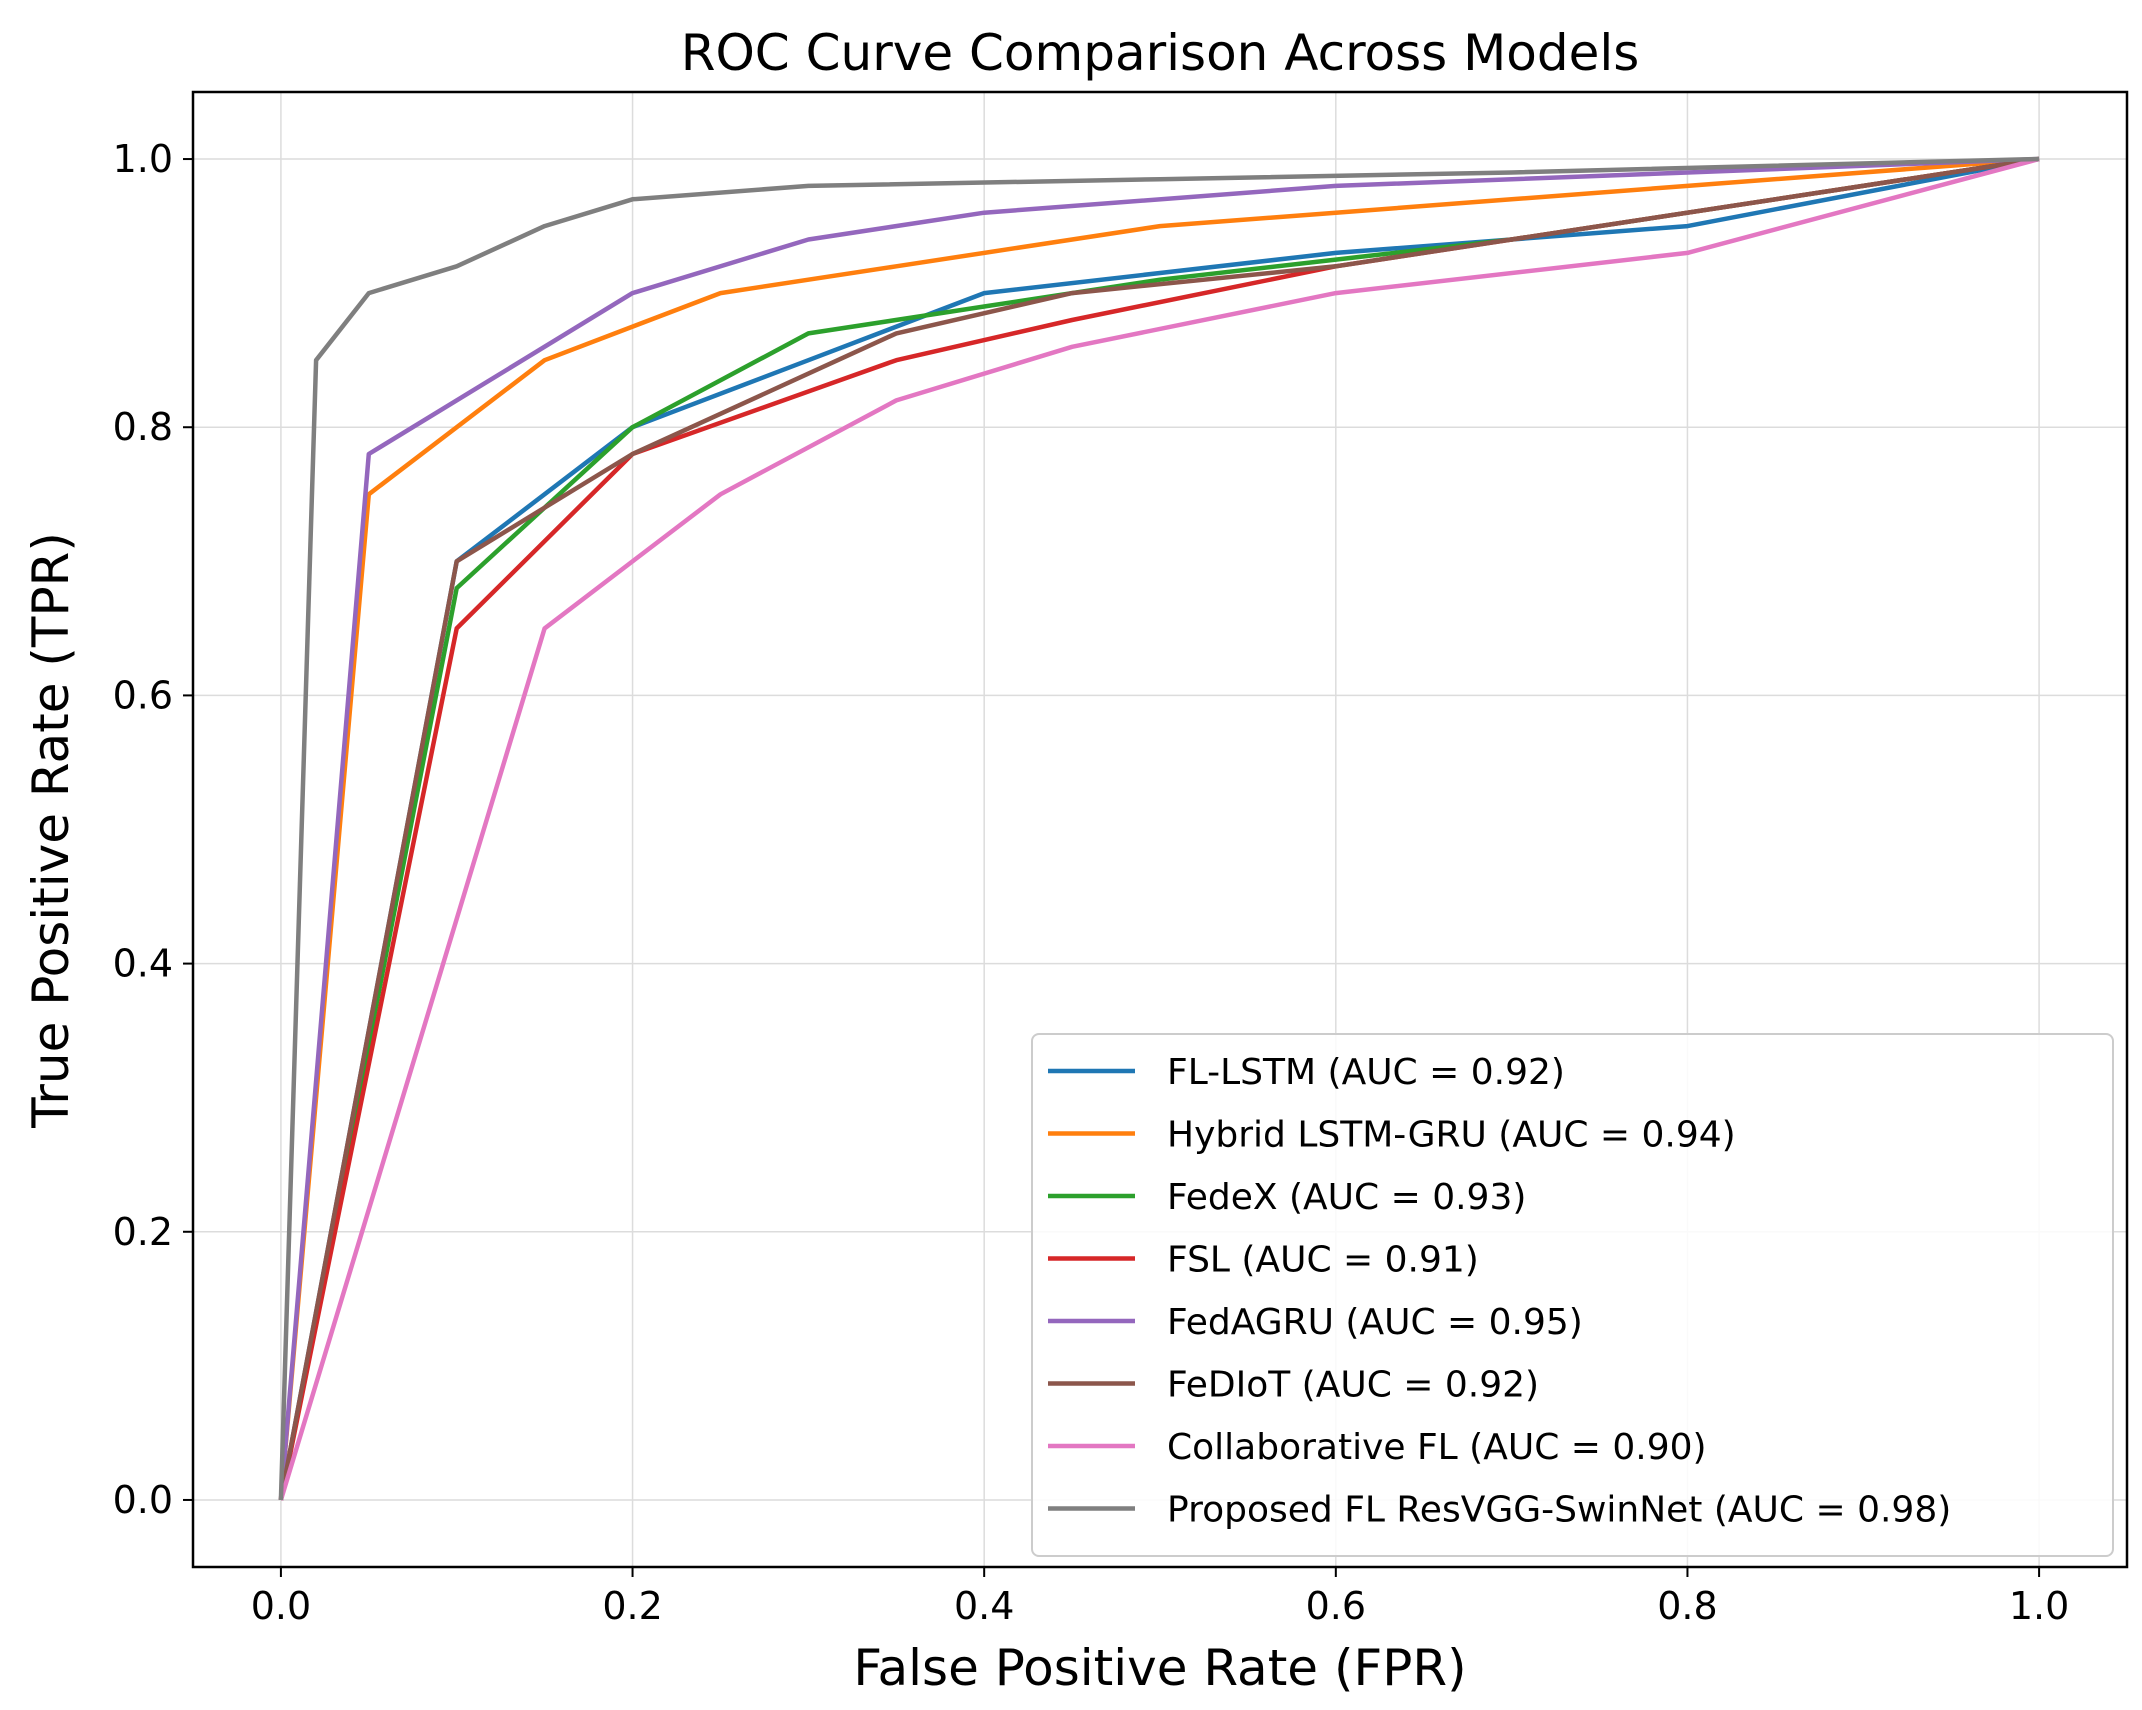 The width and height of the screenshot is (2142, 1710). I want to click on y-tick-label: 0.4, so click(143, 964).